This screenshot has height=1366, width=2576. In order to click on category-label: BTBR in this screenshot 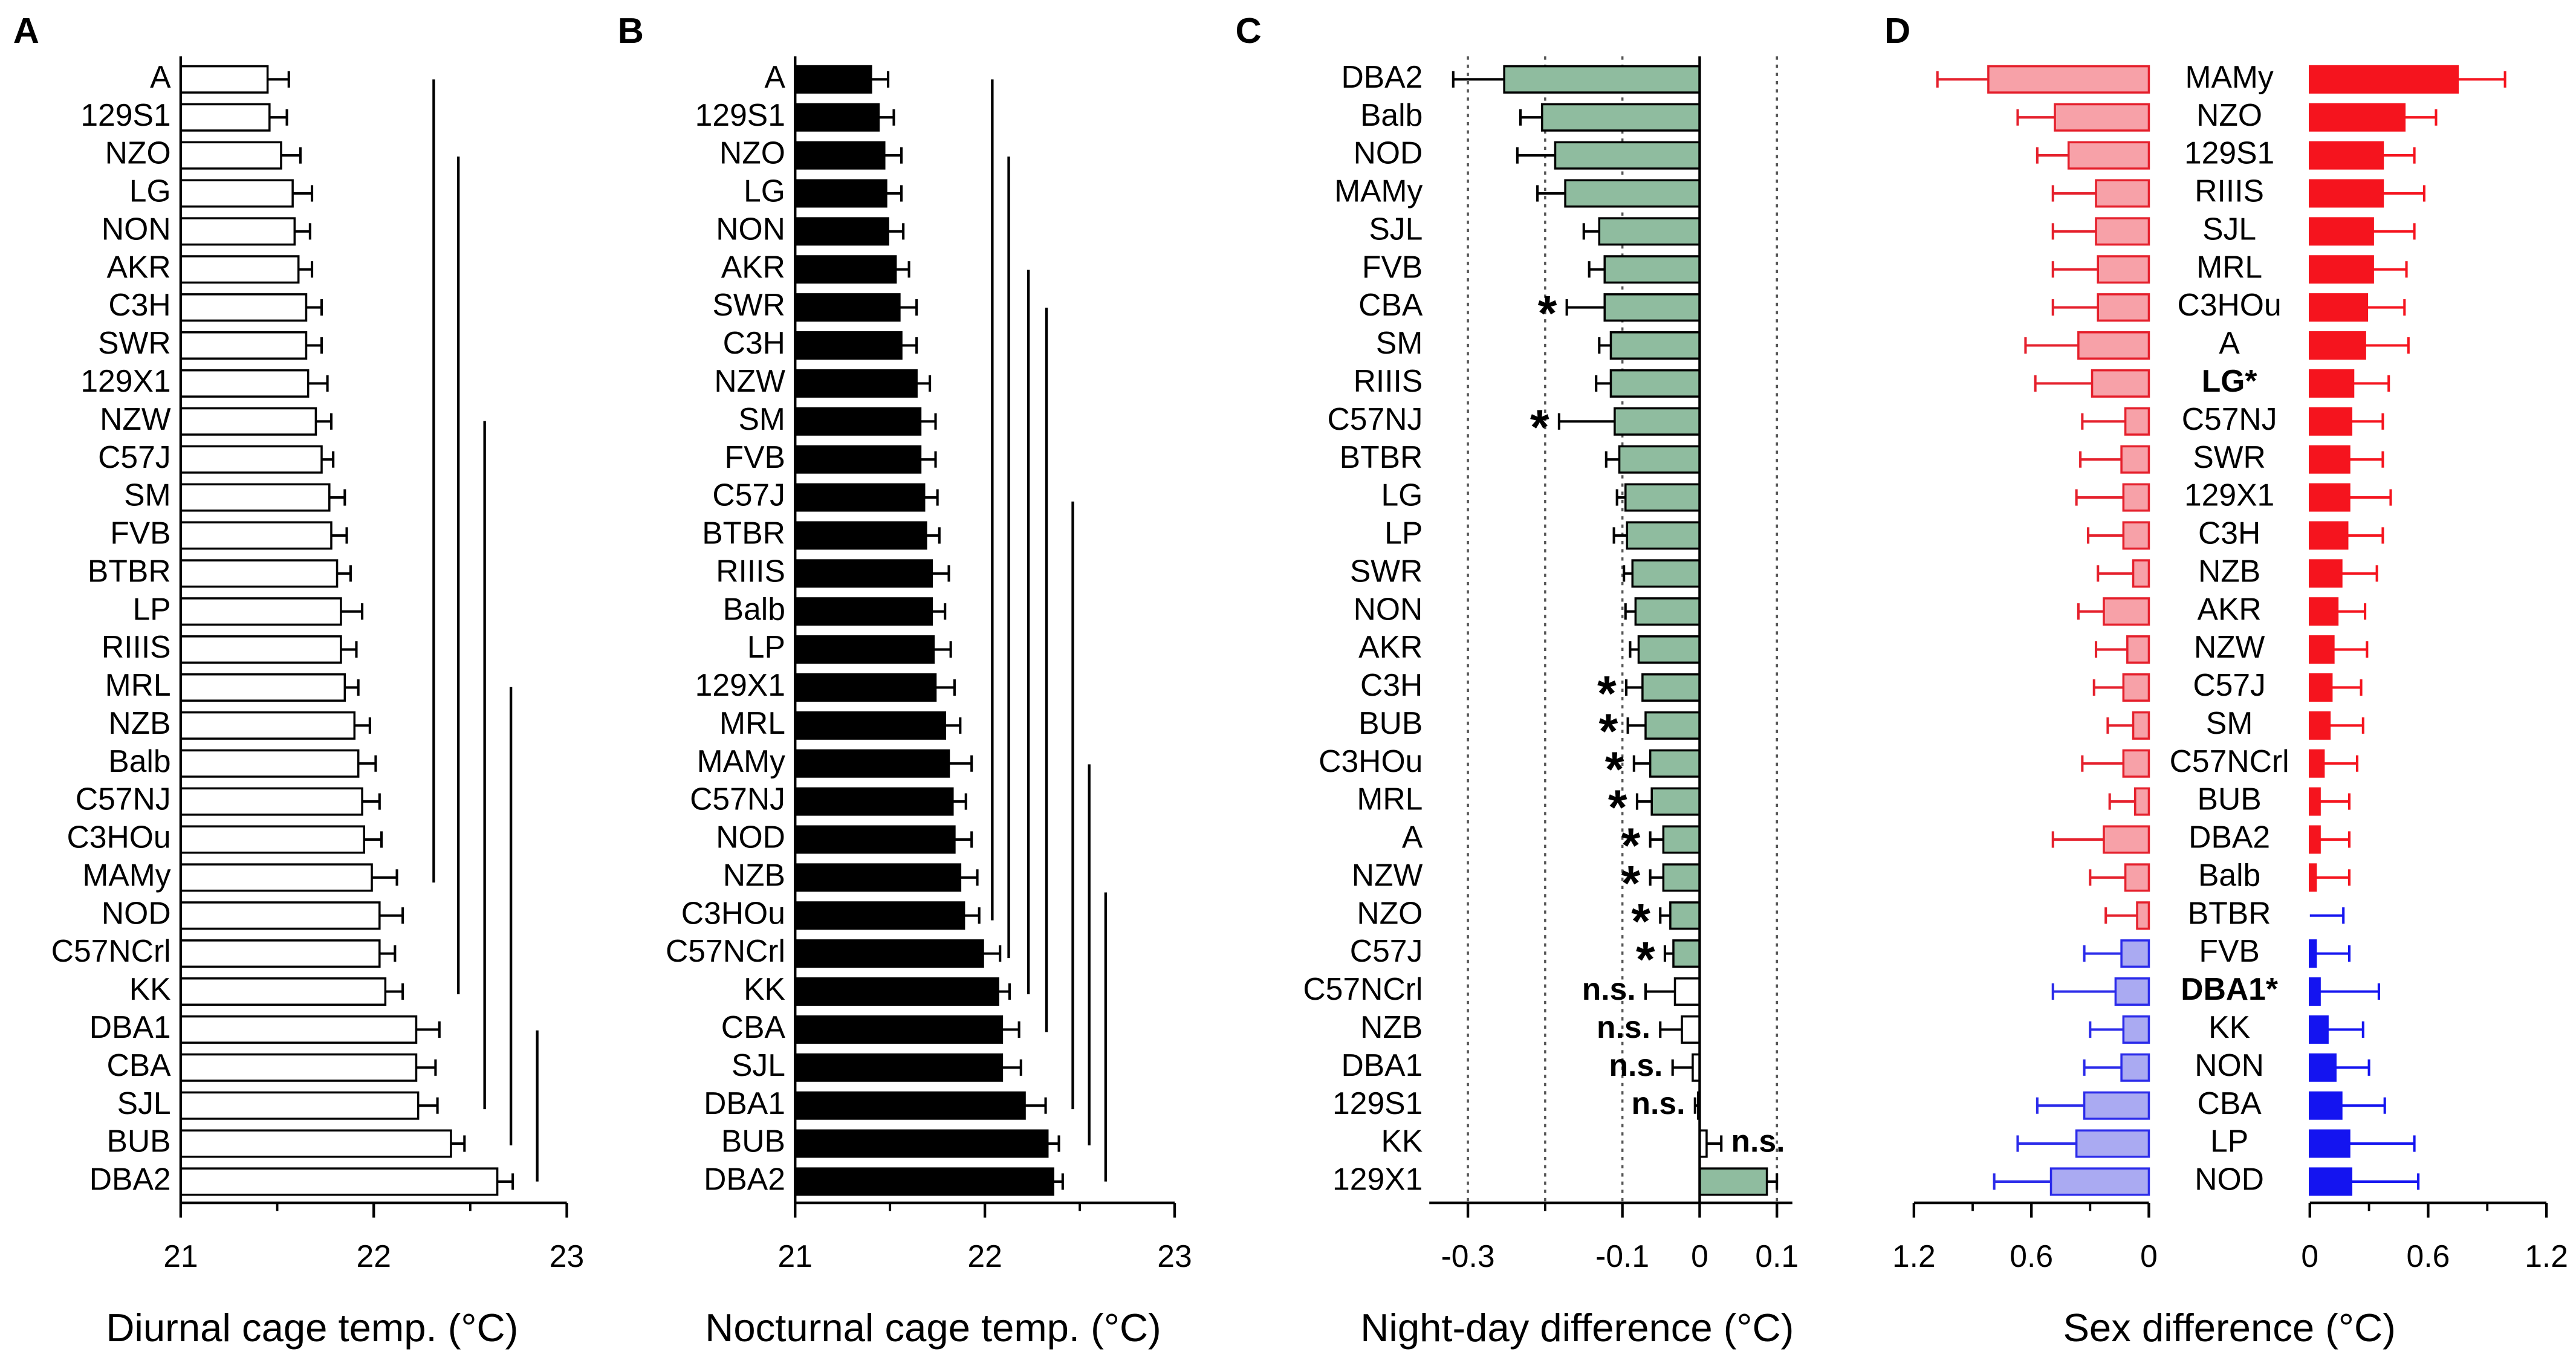, I will do `click(130, 570)`.